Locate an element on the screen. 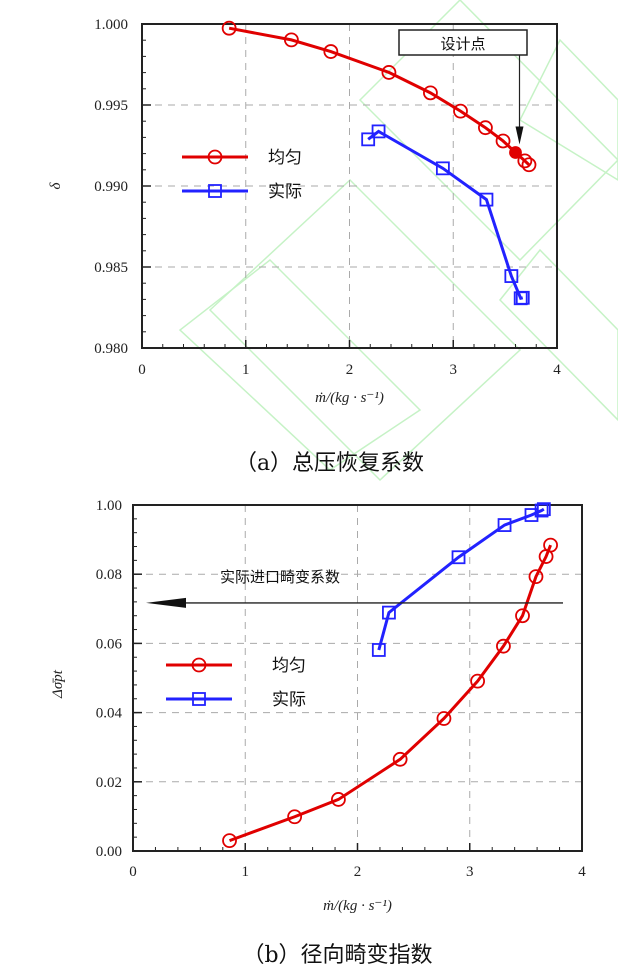  annotation-label: 实际进口畸变系数 is located at coordinates (280, 577).